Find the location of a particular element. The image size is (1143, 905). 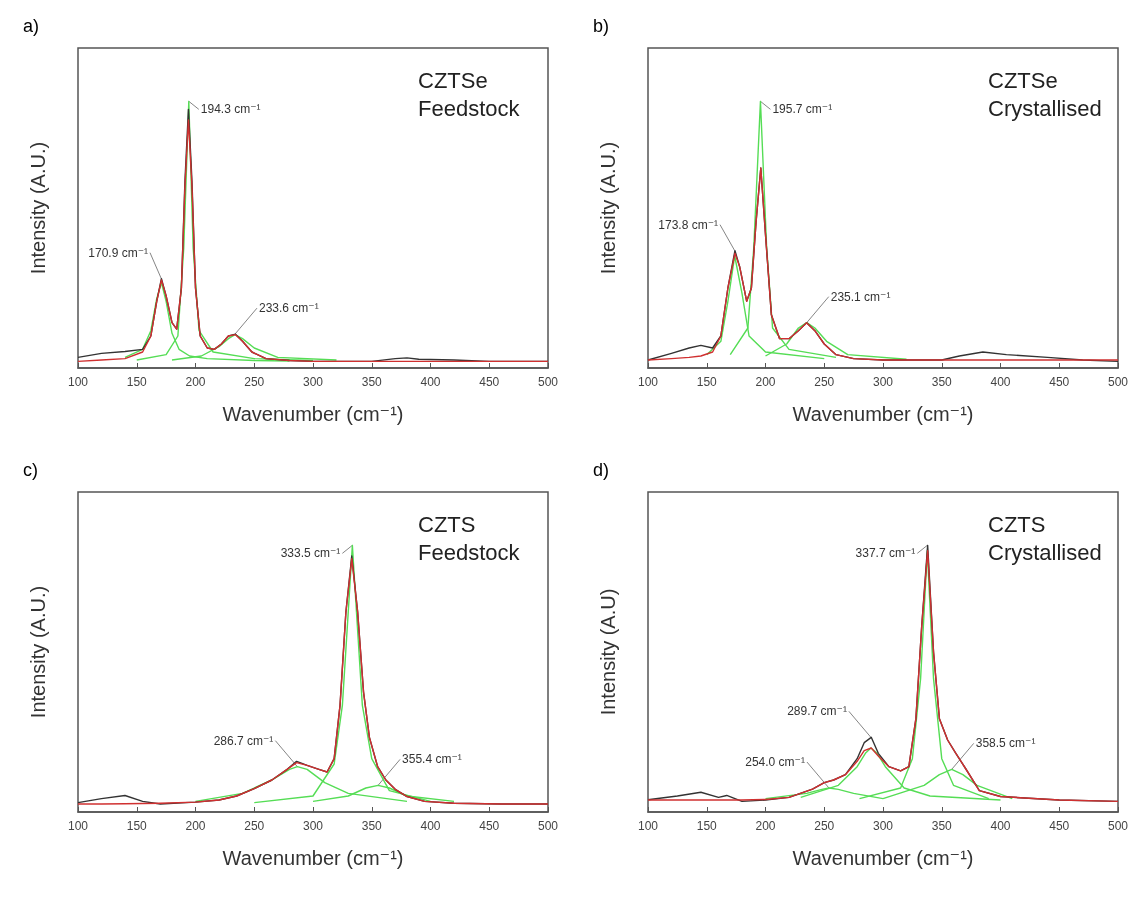

annotation: CZTS Feedstock is located at coordinates (469, 538).